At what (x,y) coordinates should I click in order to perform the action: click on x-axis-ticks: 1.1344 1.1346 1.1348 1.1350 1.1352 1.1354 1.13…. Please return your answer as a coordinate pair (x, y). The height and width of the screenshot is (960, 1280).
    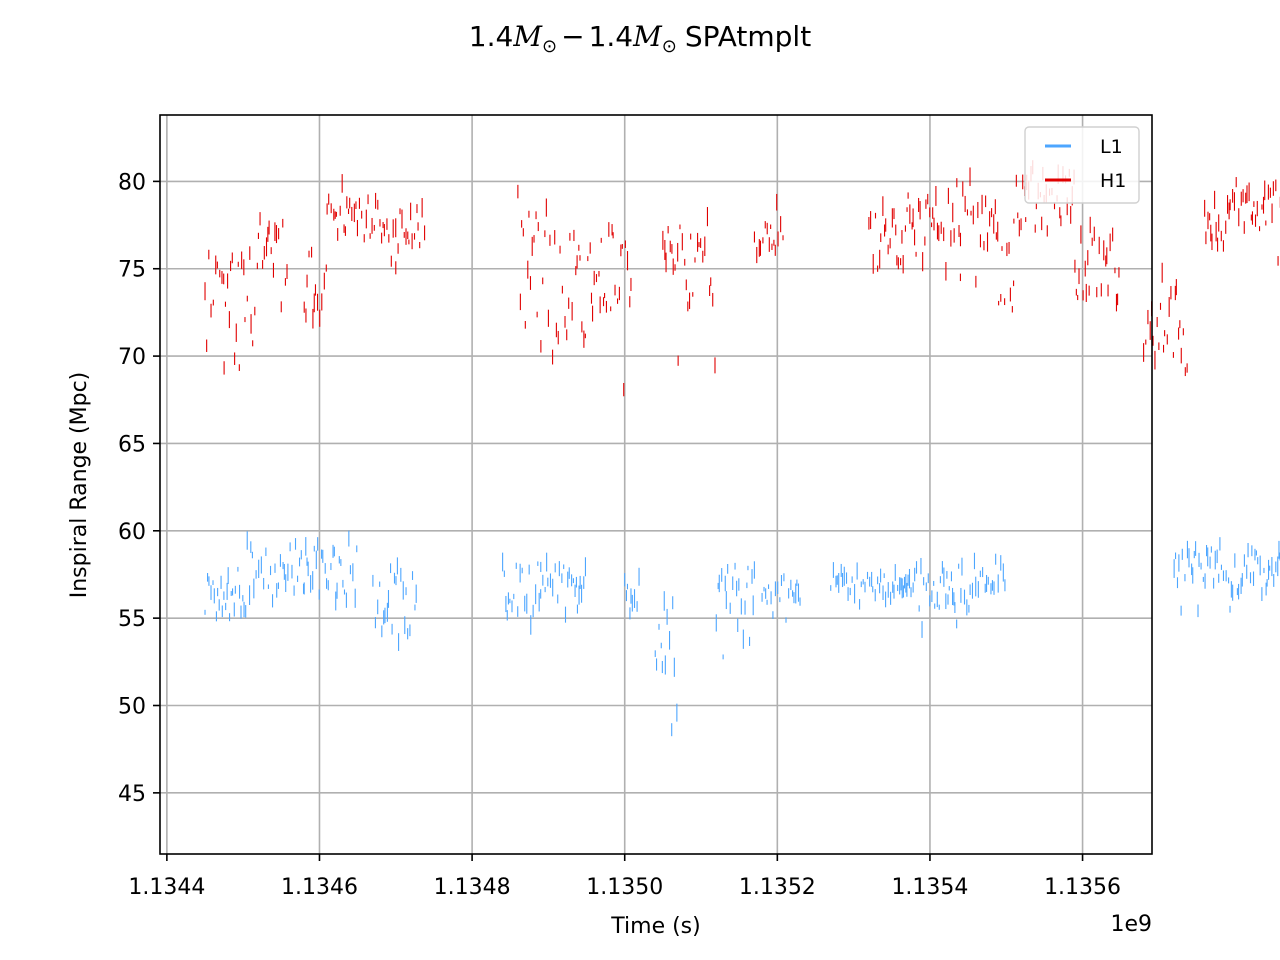
    Looking at the image, I should click on (624, 877).